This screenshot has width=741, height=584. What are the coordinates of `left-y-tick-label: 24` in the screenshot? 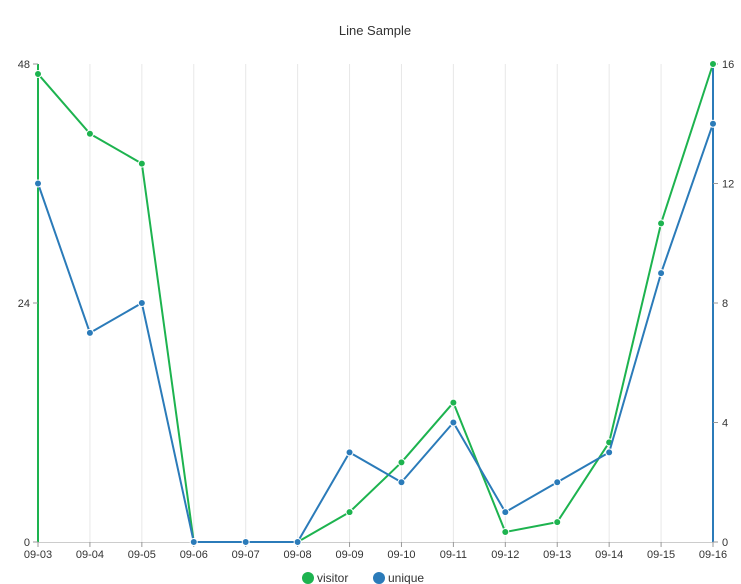 It's located at (24, 304).